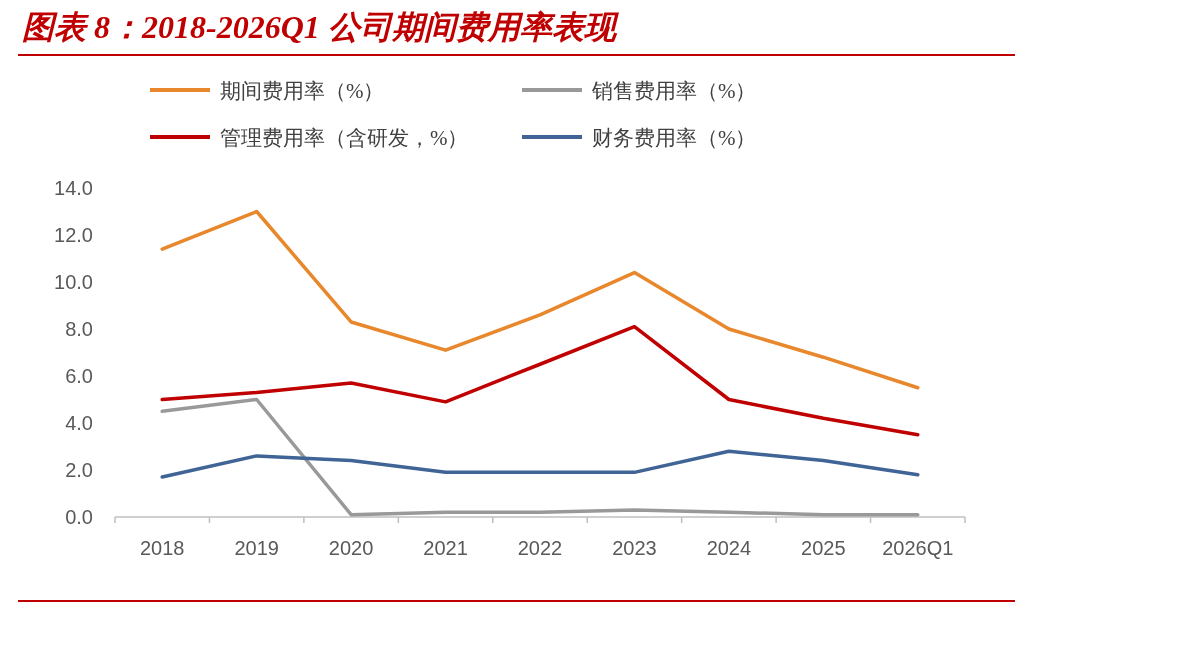 The image size is (1192, 655). Describe the element at coordinates (674, 138) in the screenshot. I see `legend-label: 财务费用率（%）` at that location.